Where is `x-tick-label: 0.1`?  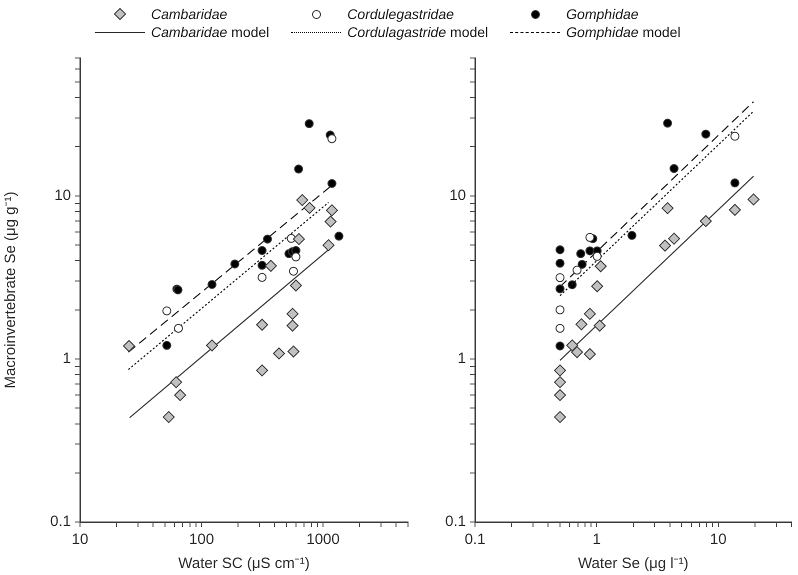 x-tick-label: 0.1 is located at coordinates (475, 539).